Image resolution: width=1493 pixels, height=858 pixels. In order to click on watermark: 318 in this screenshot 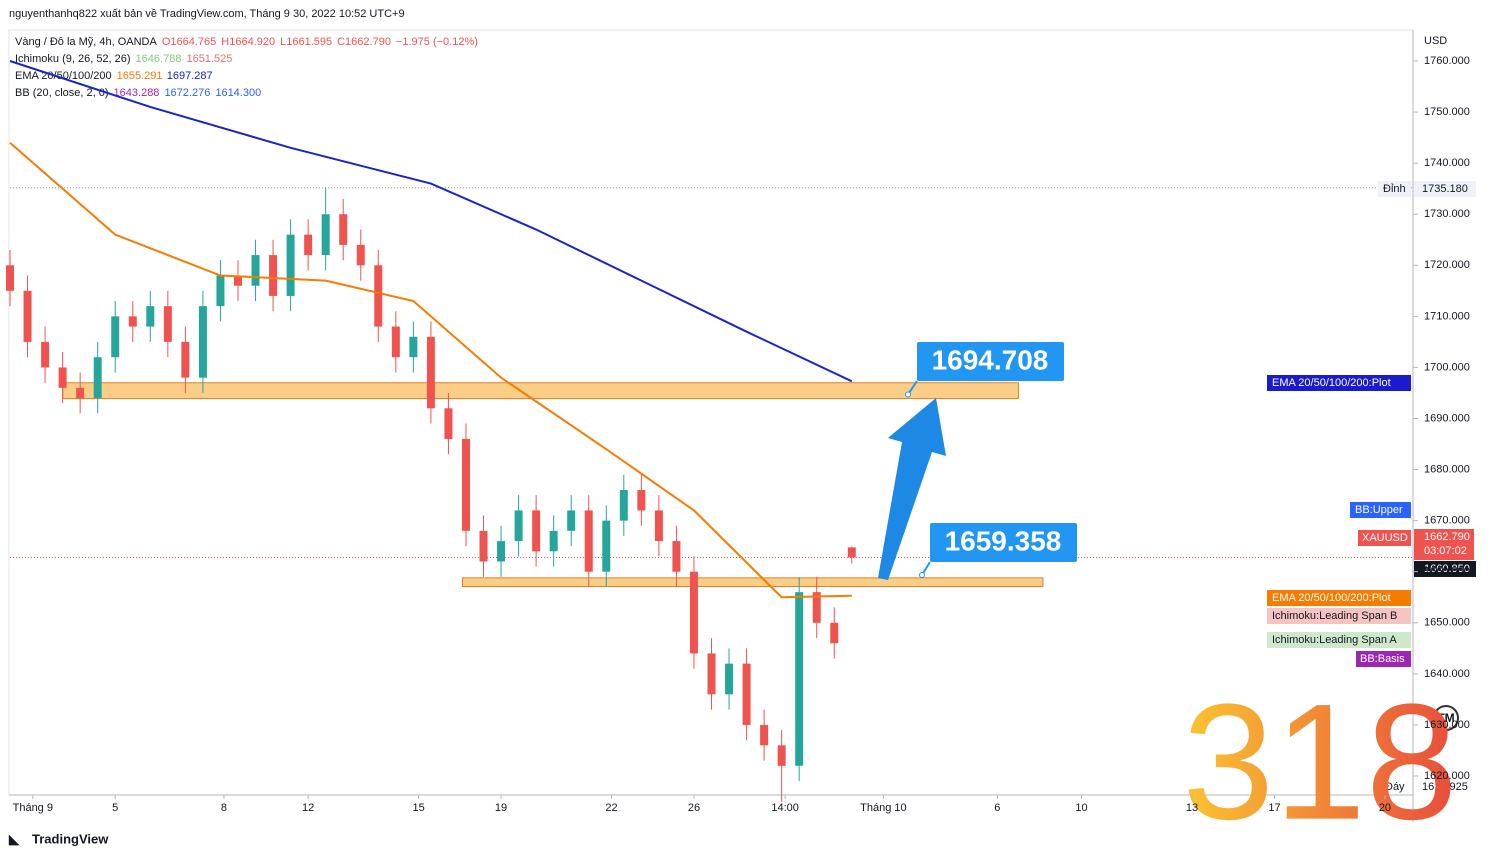, I will do `click(1319, 762)`.